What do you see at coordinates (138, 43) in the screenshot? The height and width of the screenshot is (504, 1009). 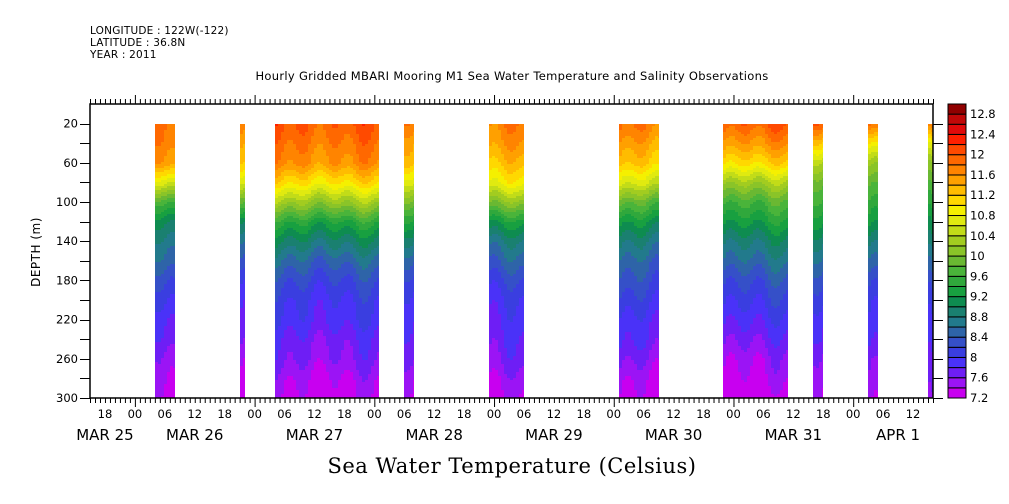 I see `latitude-label: LATITUDE : 36.8N` at bounding box center [138, 43].